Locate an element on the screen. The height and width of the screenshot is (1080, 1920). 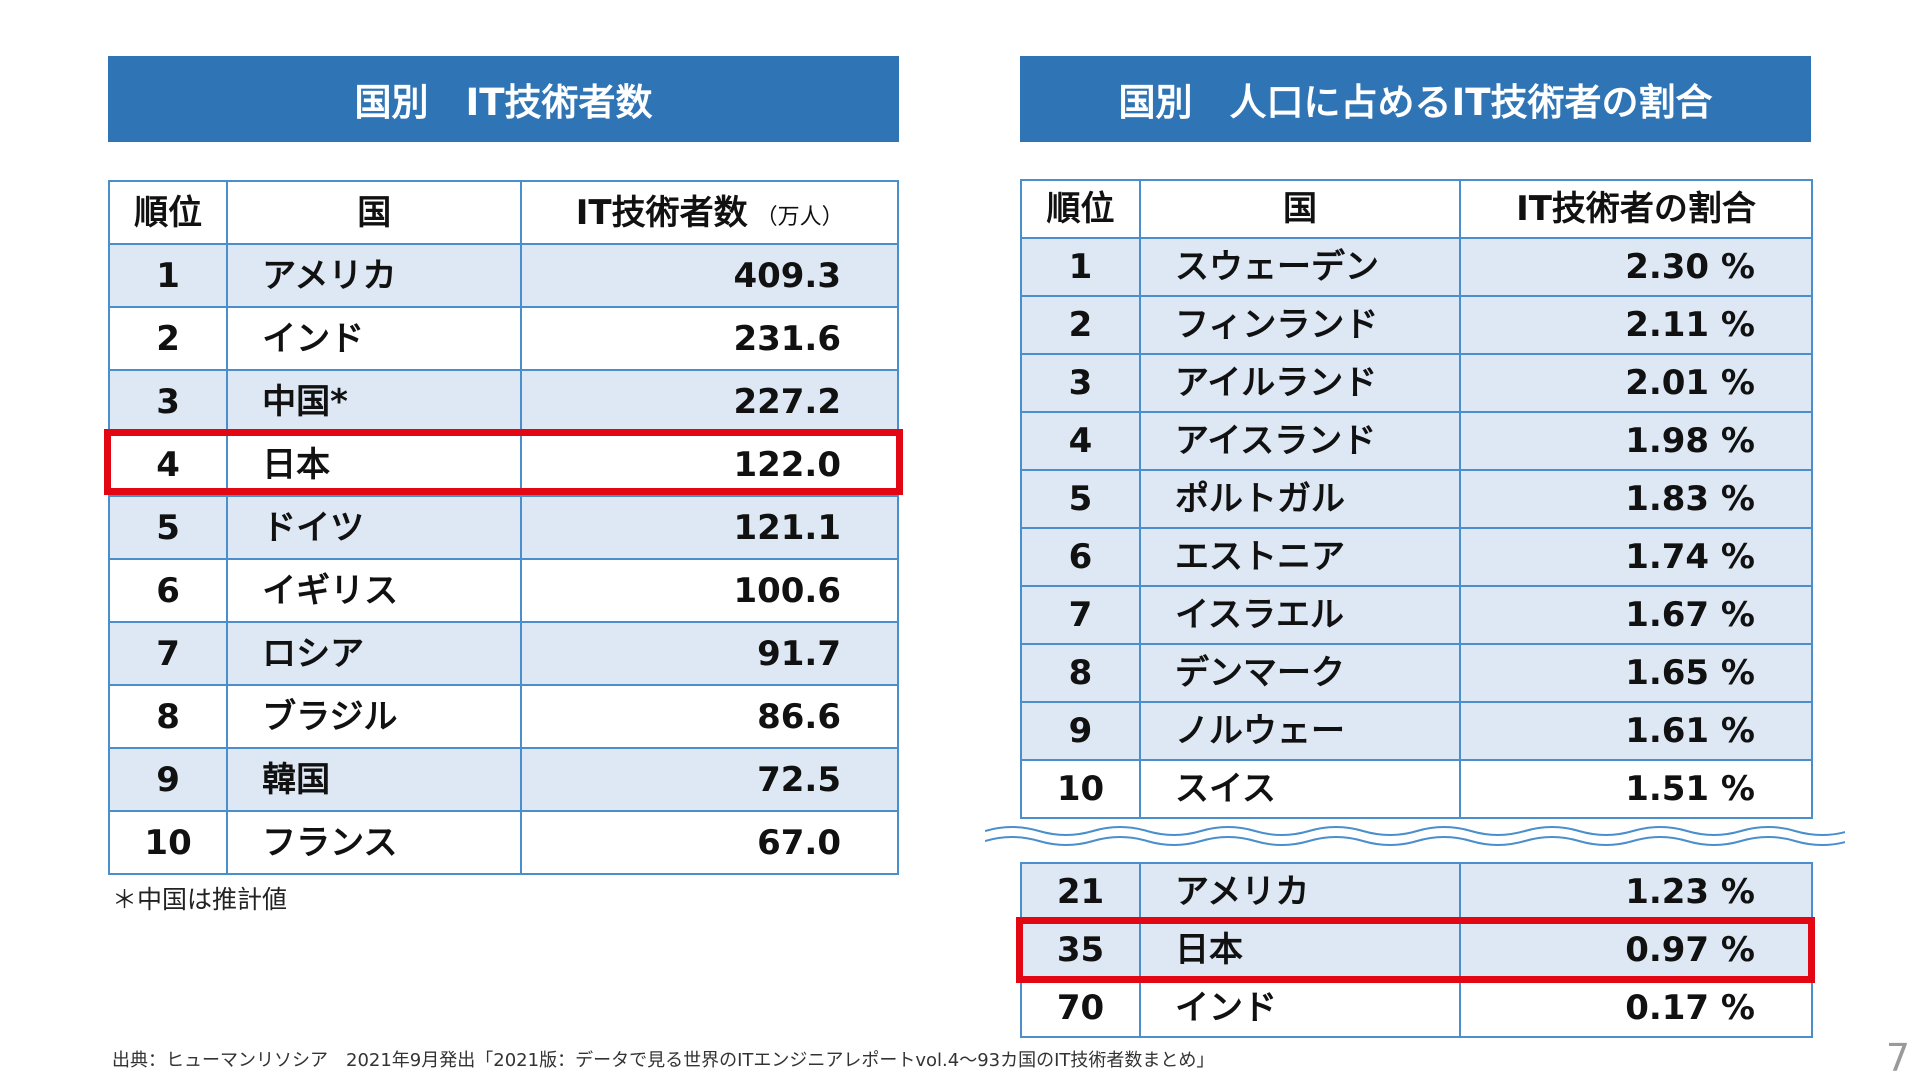
table-row: 9 韓国 72.5 is located at coordinates (503, 779).